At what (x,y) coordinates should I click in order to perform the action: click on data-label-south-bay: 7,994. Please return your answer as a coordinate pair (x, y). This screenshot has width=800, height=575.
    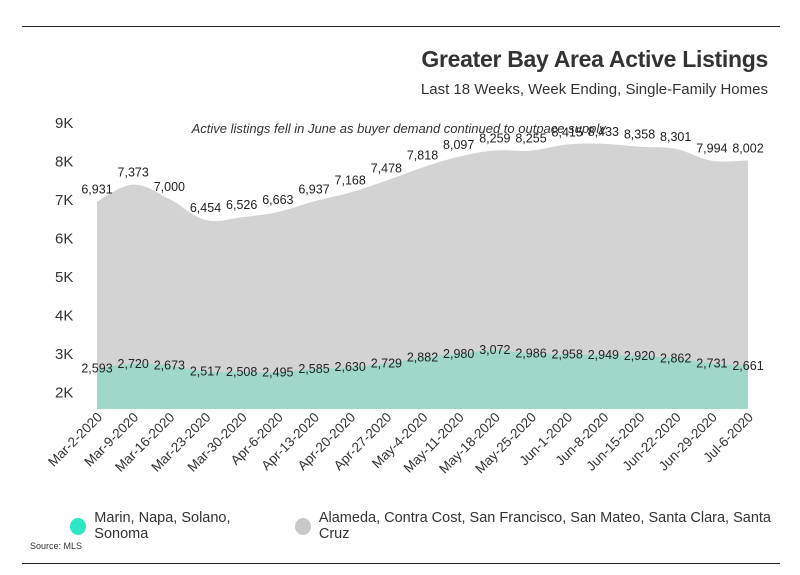
    Looking at the image, I should click on (711, 149).